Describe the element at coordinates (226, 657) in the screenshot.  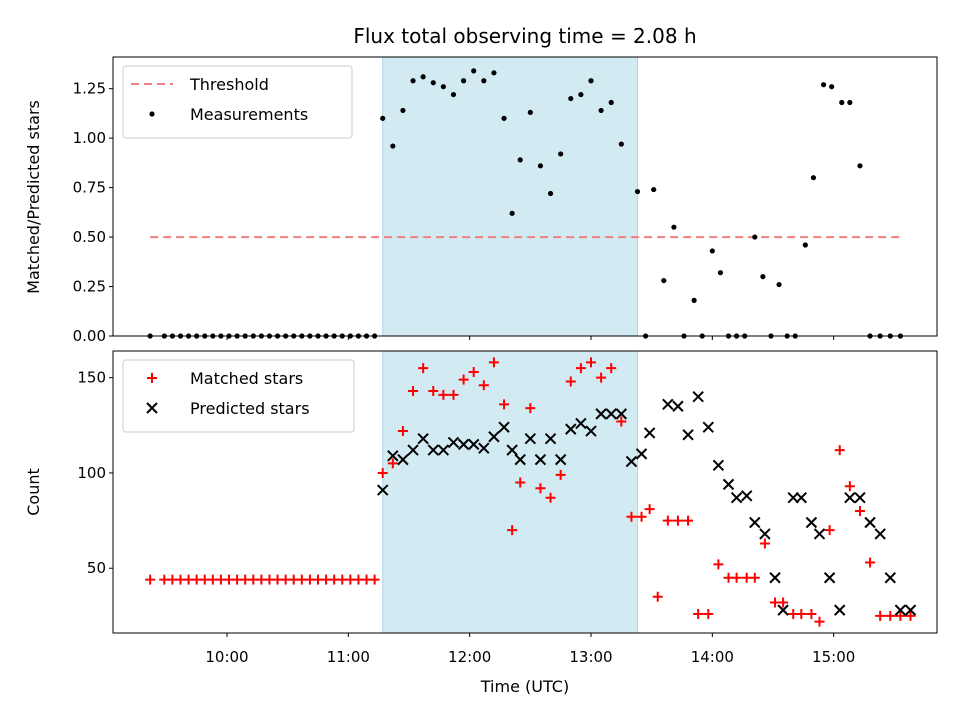
I see `x-tick-label: 10:00` at that location.